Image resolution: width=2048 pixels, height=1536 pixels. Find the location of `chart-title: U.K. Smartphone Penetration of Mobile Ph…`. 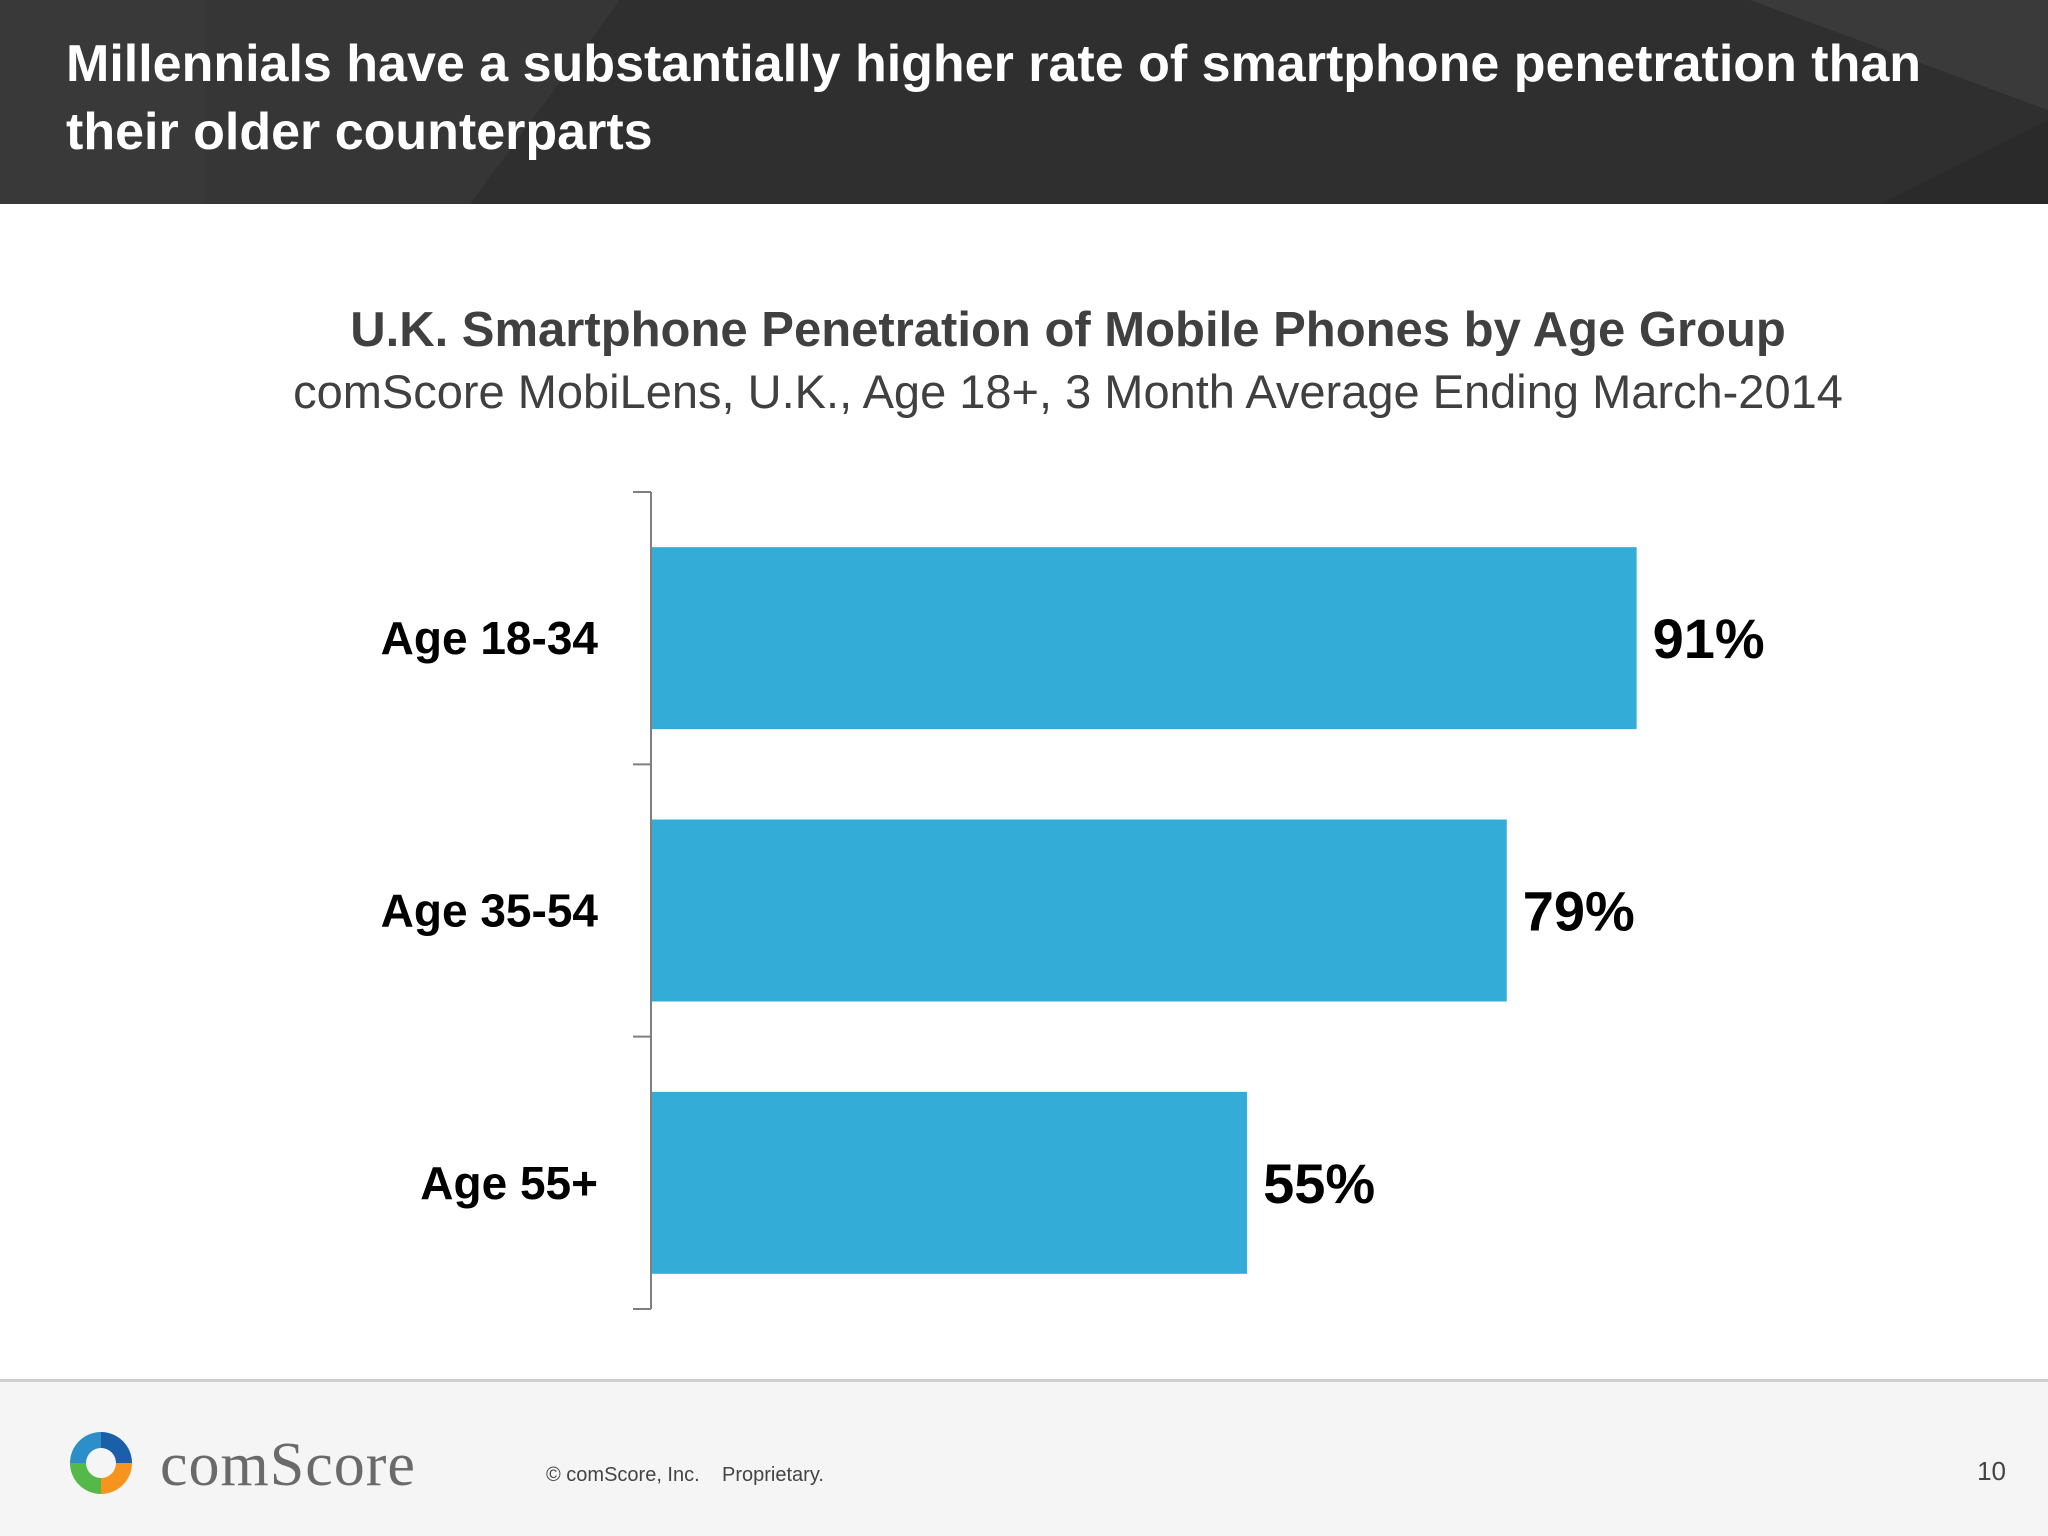

chart-title: U.K. Smartphone Penetration of Mobile Ph… is located at coordinates (1068, 330).